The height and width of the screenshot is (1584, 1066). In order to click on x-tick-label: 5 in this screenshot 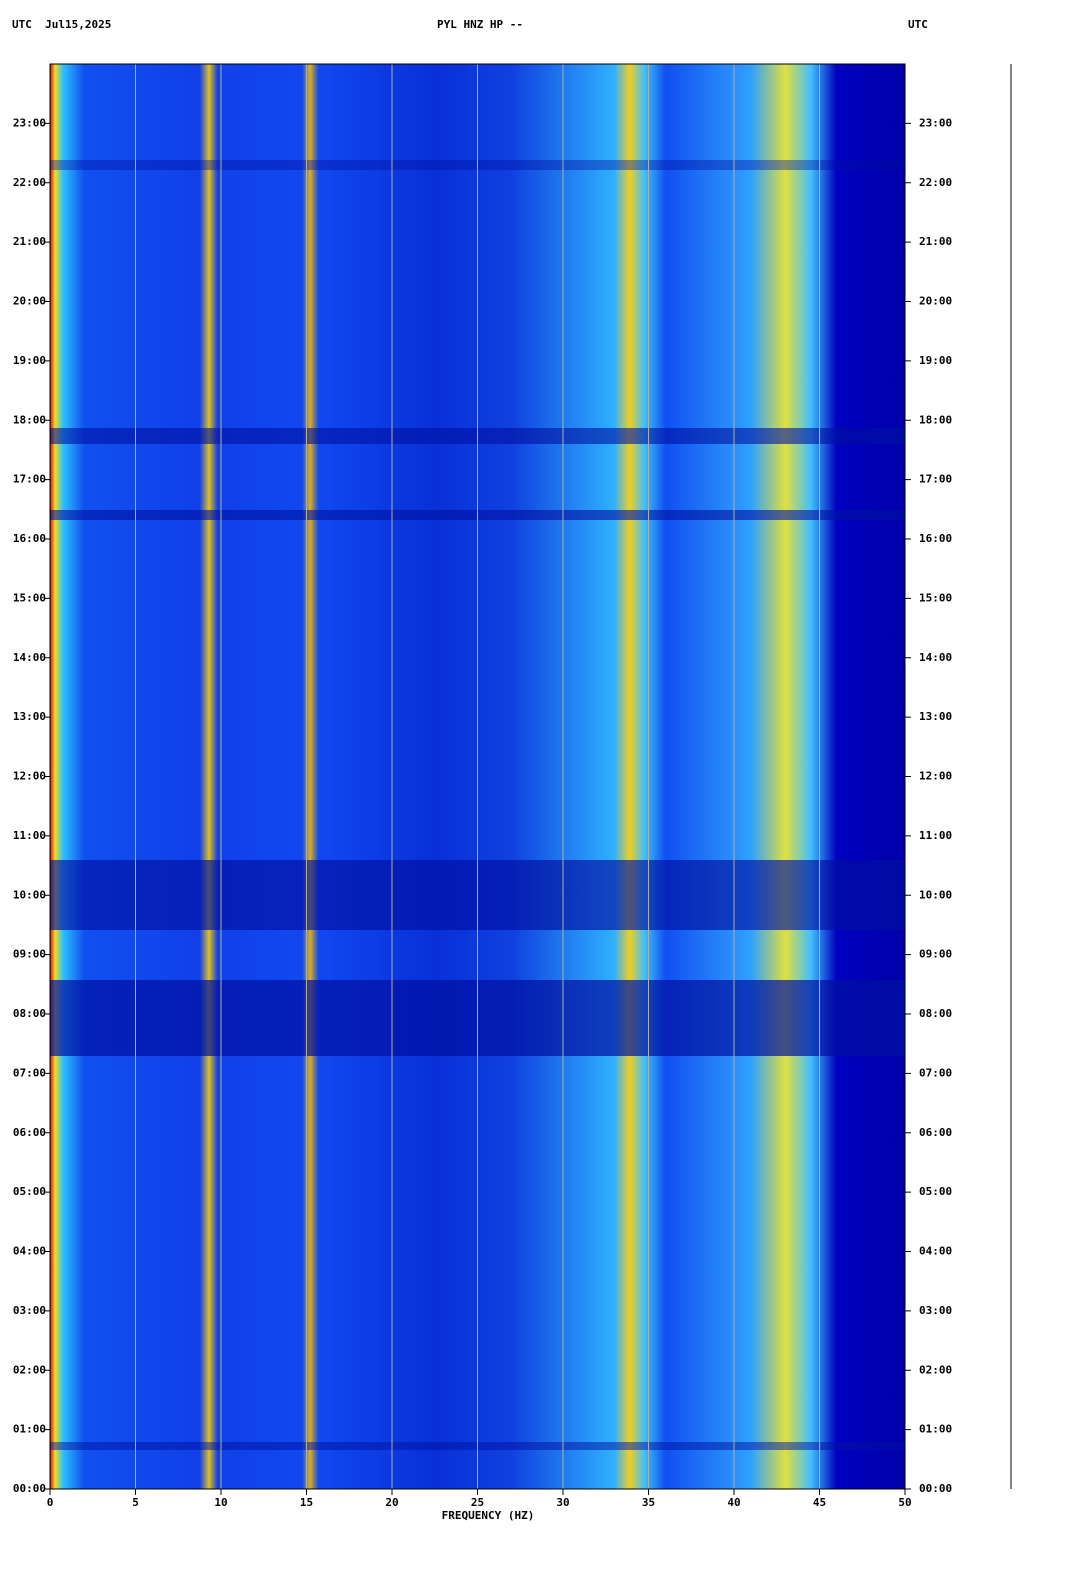, I will do `click(135, 1502)`.